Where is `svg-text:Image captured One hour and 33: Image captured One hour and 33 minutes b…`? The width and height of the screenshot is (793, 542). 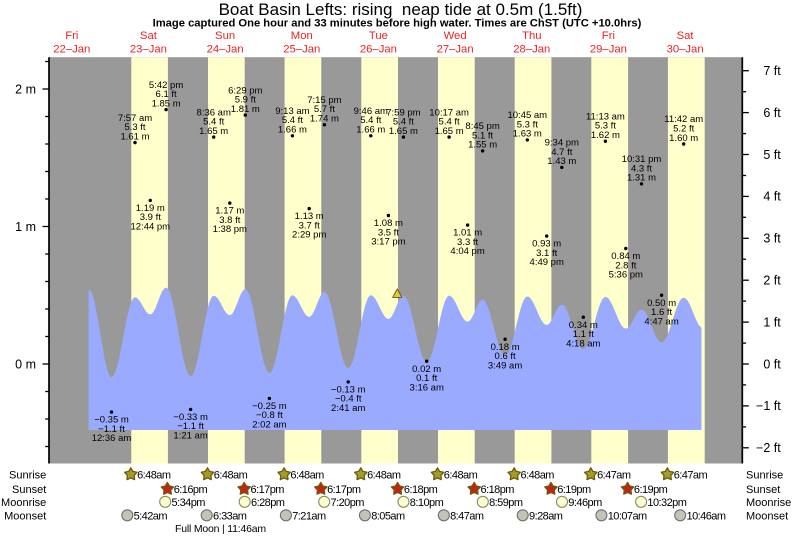
svg-text:Image captured One hour and 33: Image captured One hour and 33 minutes b… is located at coordinates (397, 24).